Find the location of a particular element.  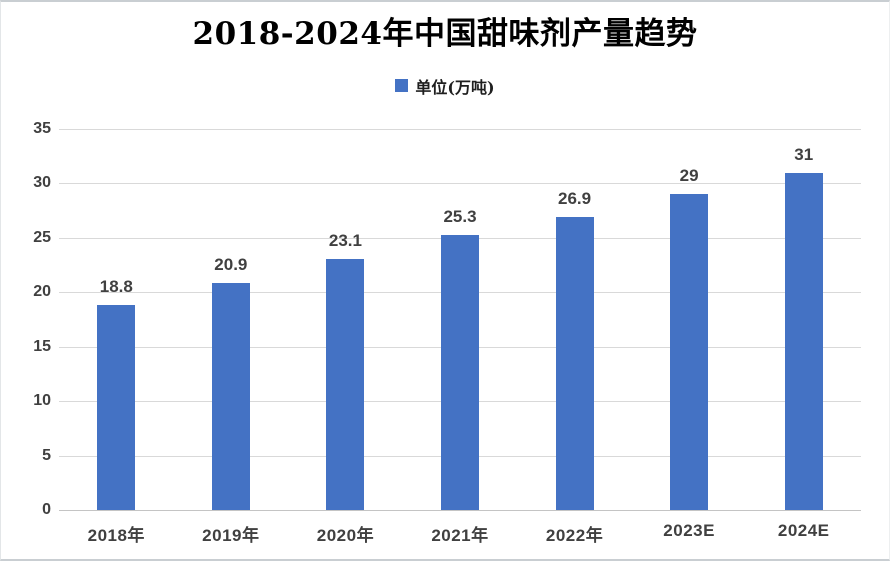

y-axis-tick-label: 0 is located at coordinates (46, 509).